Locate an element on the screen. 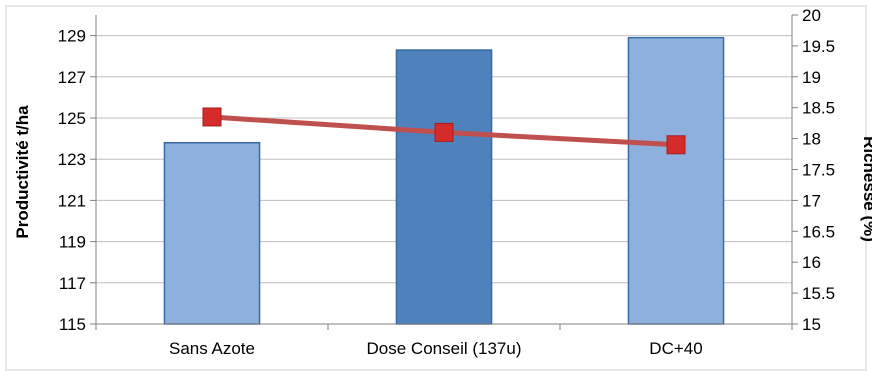 The height and width of the screenshot is (381, 872). y2-tick-label-19: 19 is located at coordinates (811, 77).